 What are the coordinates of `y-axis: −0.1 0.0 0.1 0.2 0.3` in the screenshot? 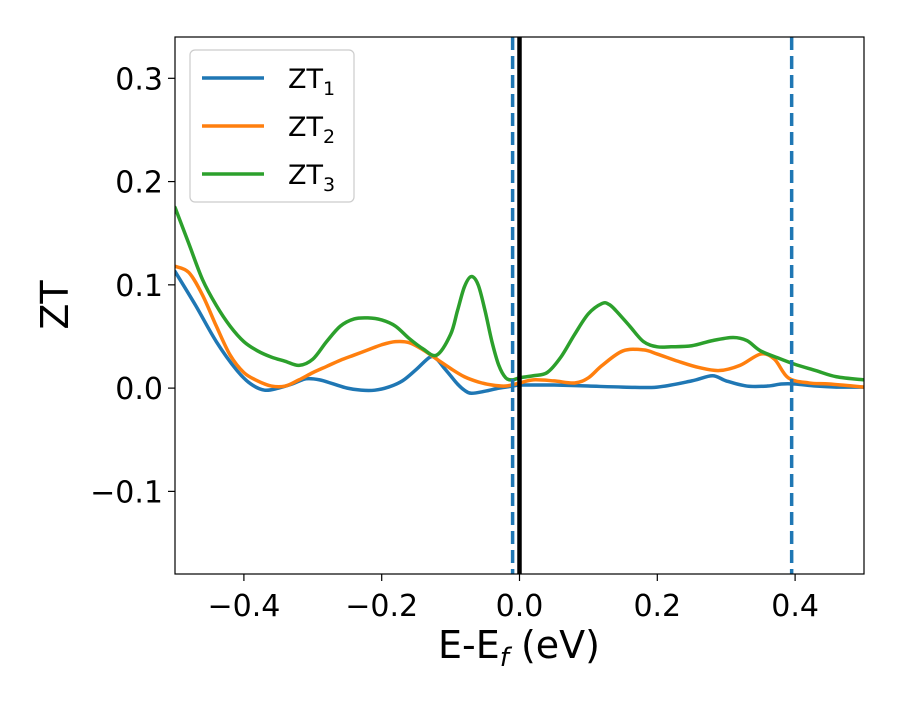 It's located at (132, 286).